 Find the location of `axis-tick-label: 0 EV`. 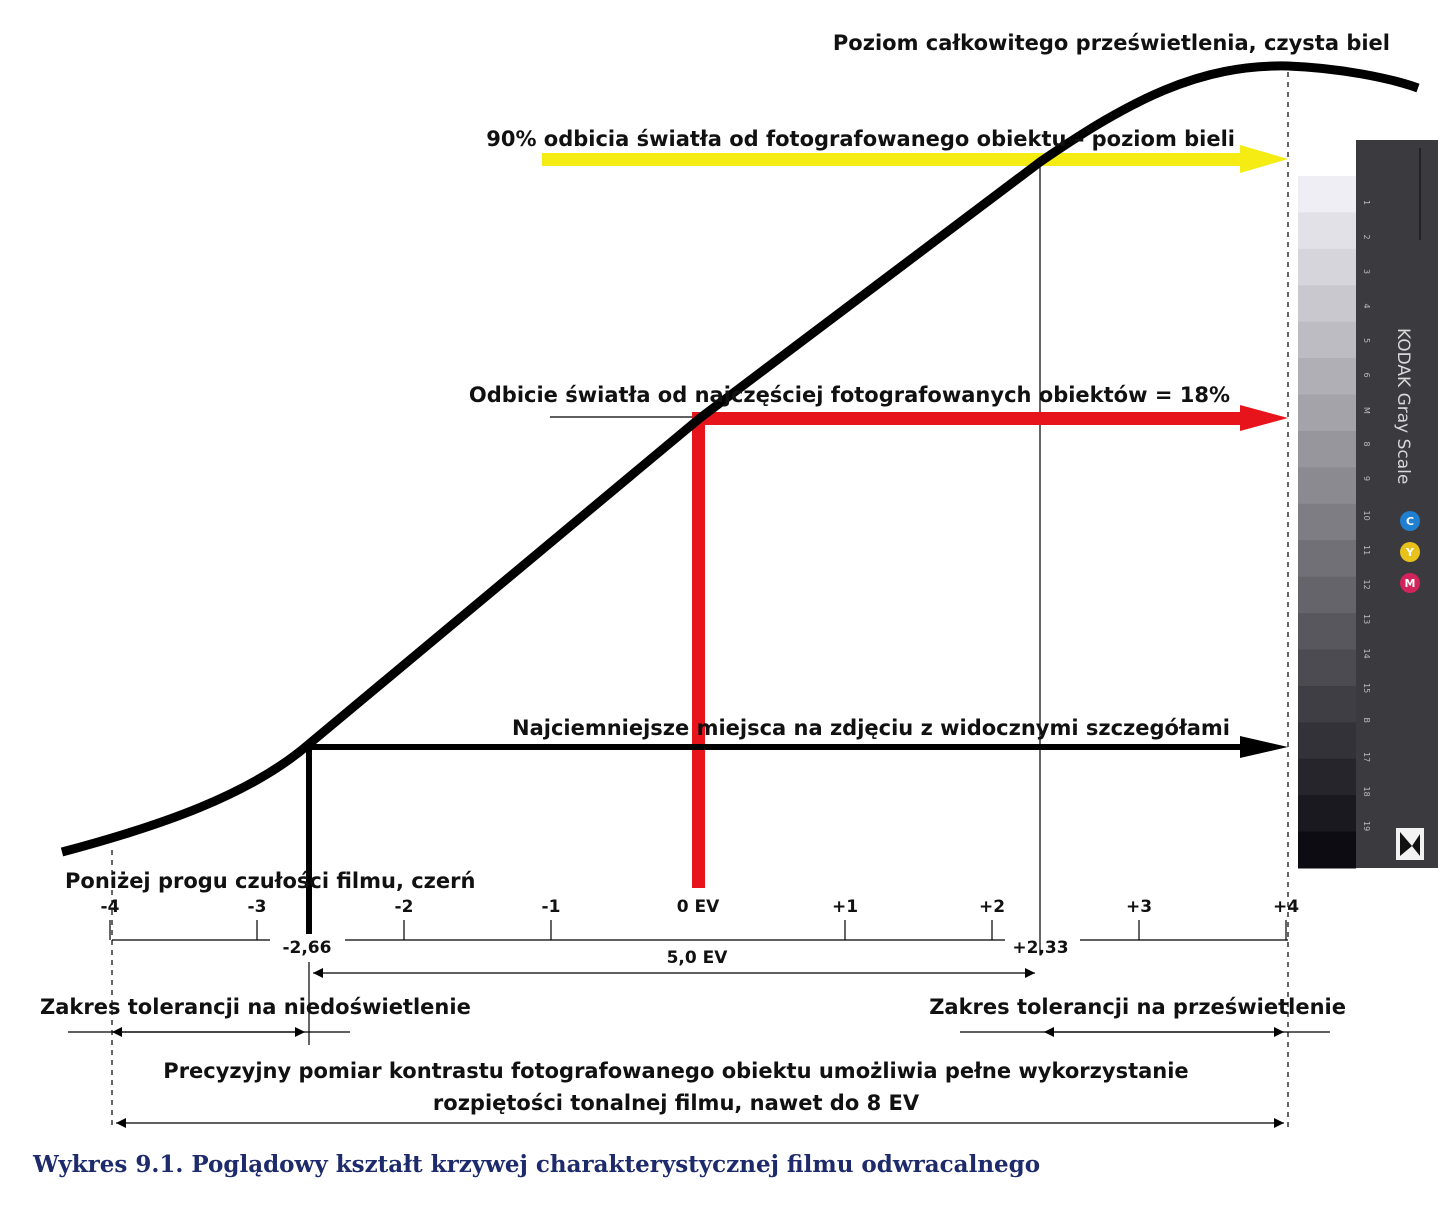

axis-tick-label: 0 EV is located at coordinates (698, 907).